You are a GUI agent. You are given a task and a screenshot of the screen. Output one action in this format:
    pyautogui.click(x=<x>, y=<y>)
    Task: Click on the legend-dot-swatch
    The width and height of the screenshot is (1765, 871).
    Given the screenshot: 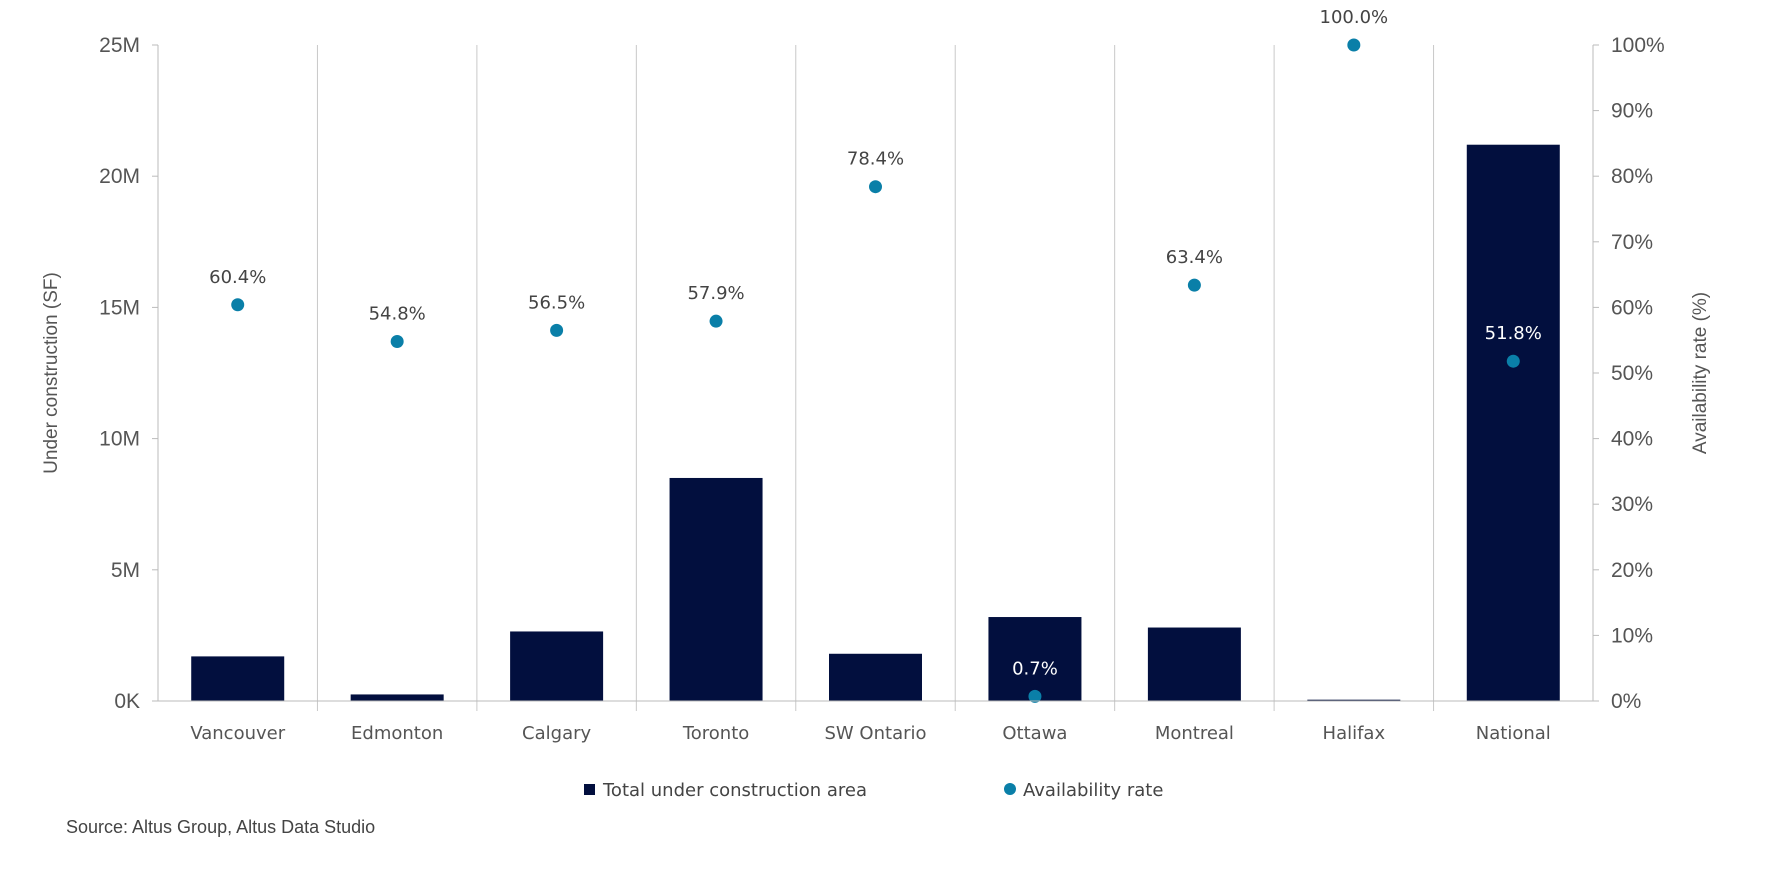 What is the action you would take?
    pyautogui.click(x=1010, y=789)
    